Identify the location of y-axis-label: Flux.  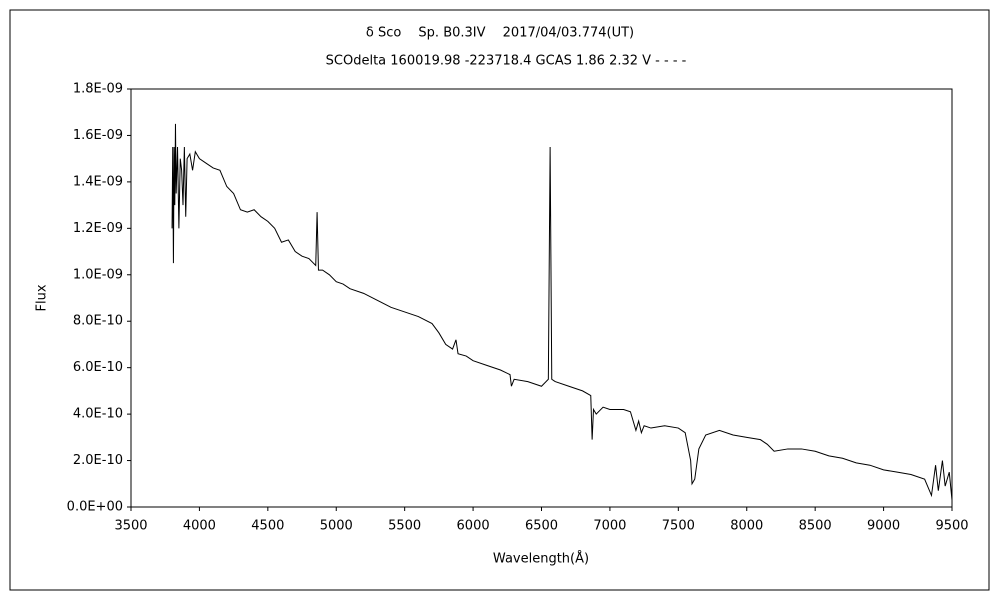
(42, 297).